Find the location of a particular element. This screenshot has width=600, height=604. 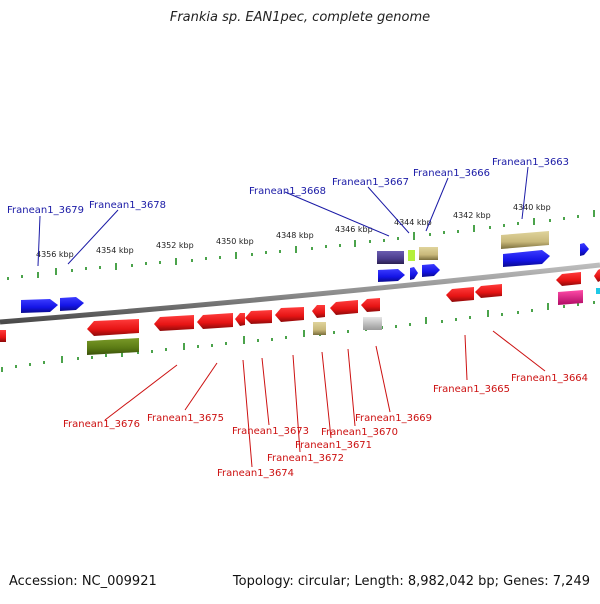

gene-label-franean1-3673: Franean1_3673 is located at coordinates (270, 431).